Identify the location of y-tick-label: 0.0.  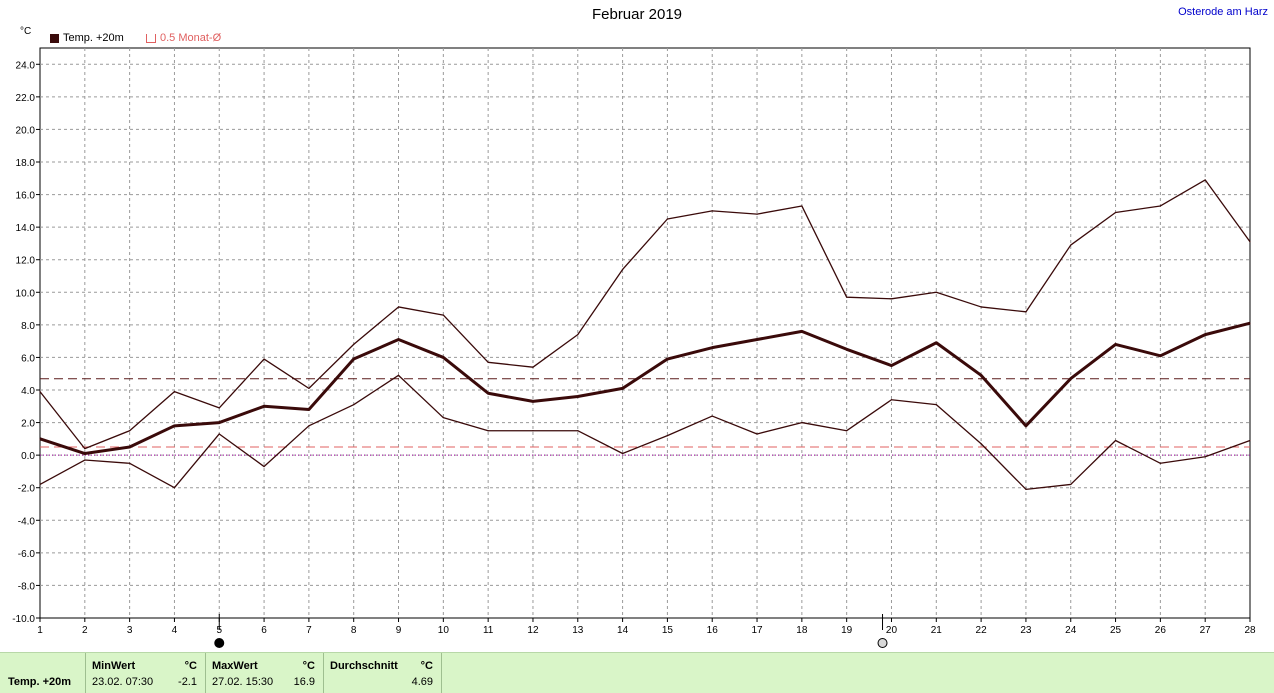
(28, 456).